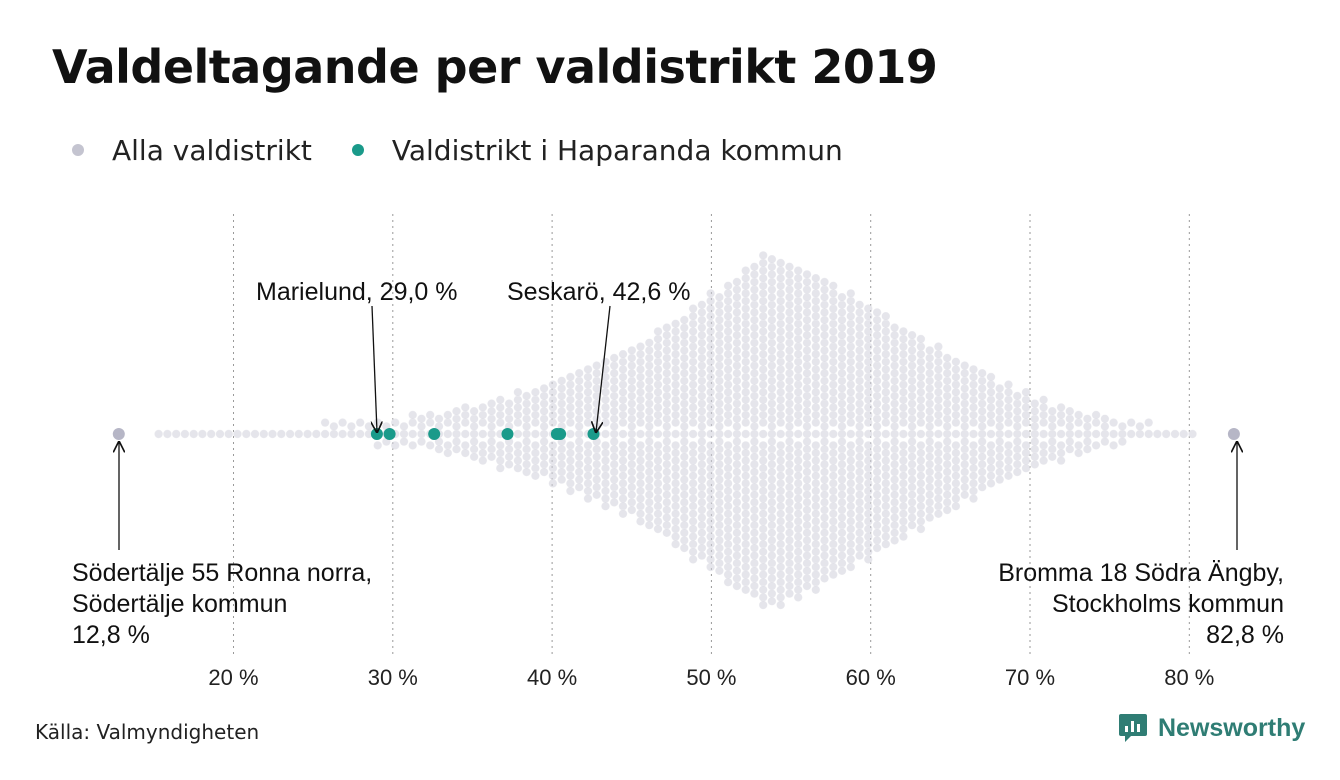  Describe the element at coordinates (603, 368) in the screenshot. I see `annotation-arrow-seskaro` at that location.